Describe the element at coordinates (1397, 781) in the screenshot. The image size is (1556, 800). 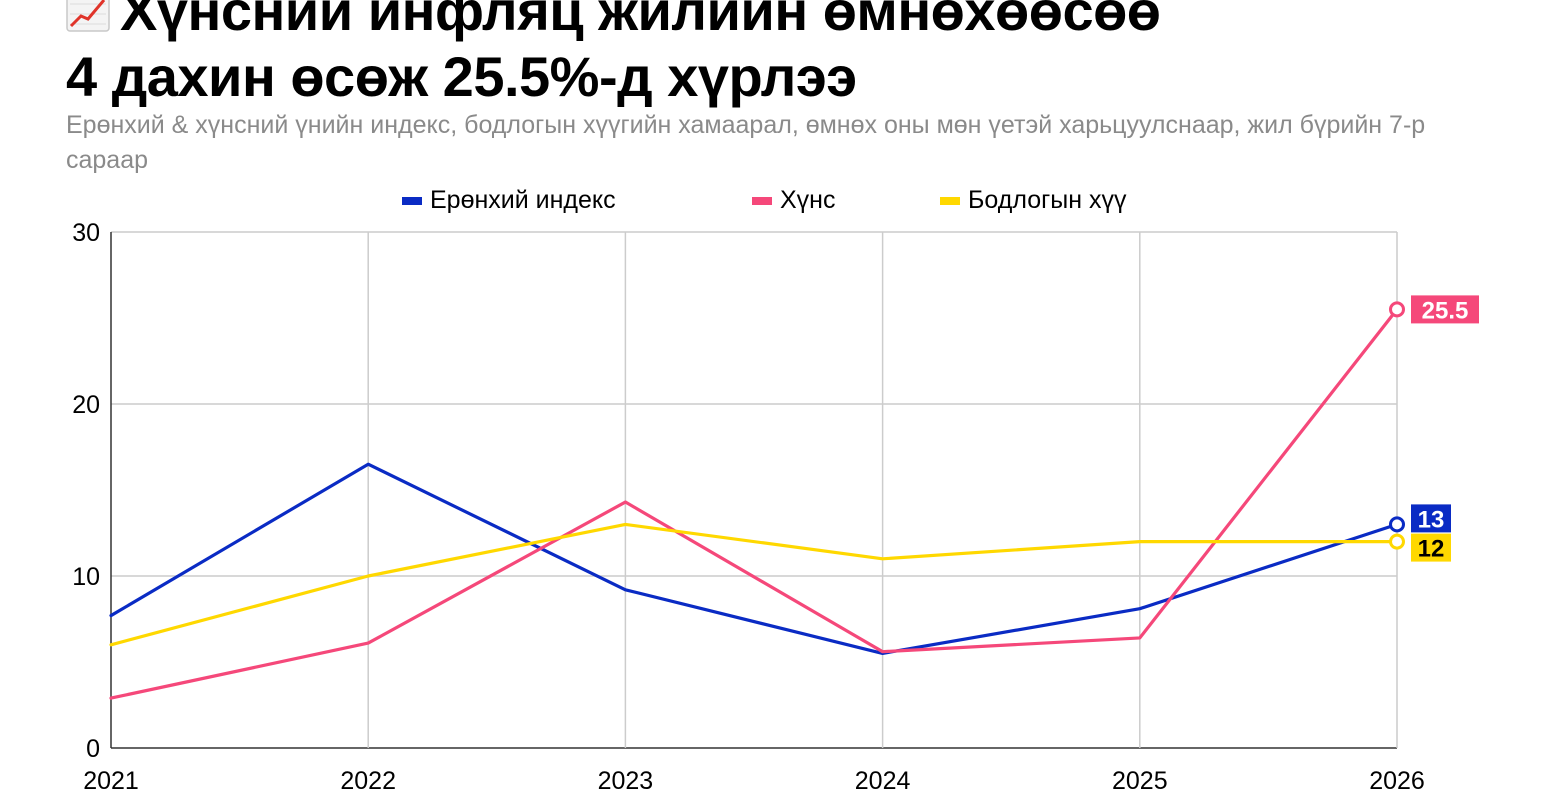
I see `x-tick-label: 2026` at that location.